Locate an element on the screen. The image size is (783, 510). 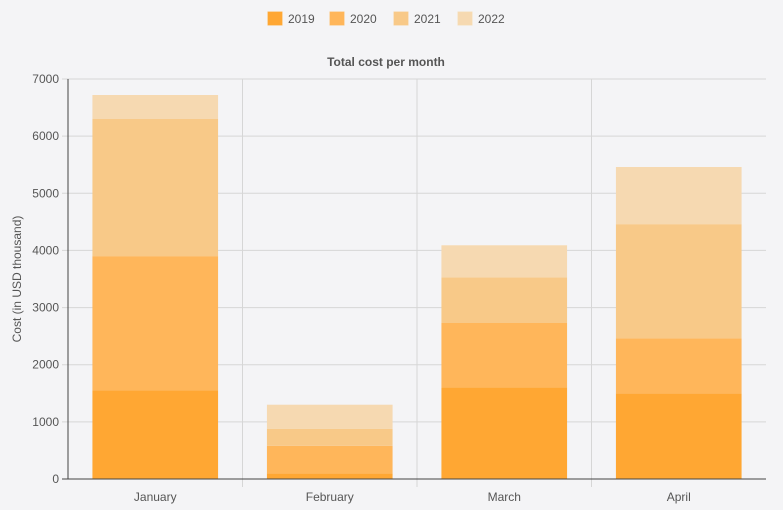
legend-swatch-2020 is located at coordinates (337, 18).